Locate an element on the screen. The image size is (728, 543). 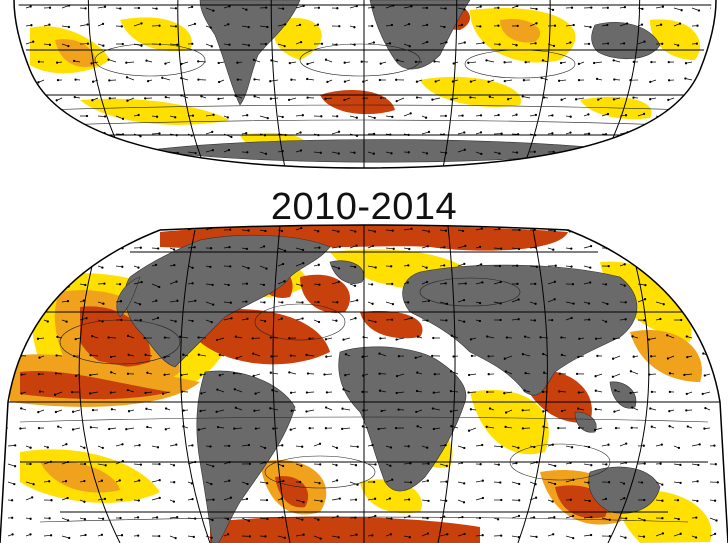
contours-top is located at coordinates (365, 84).